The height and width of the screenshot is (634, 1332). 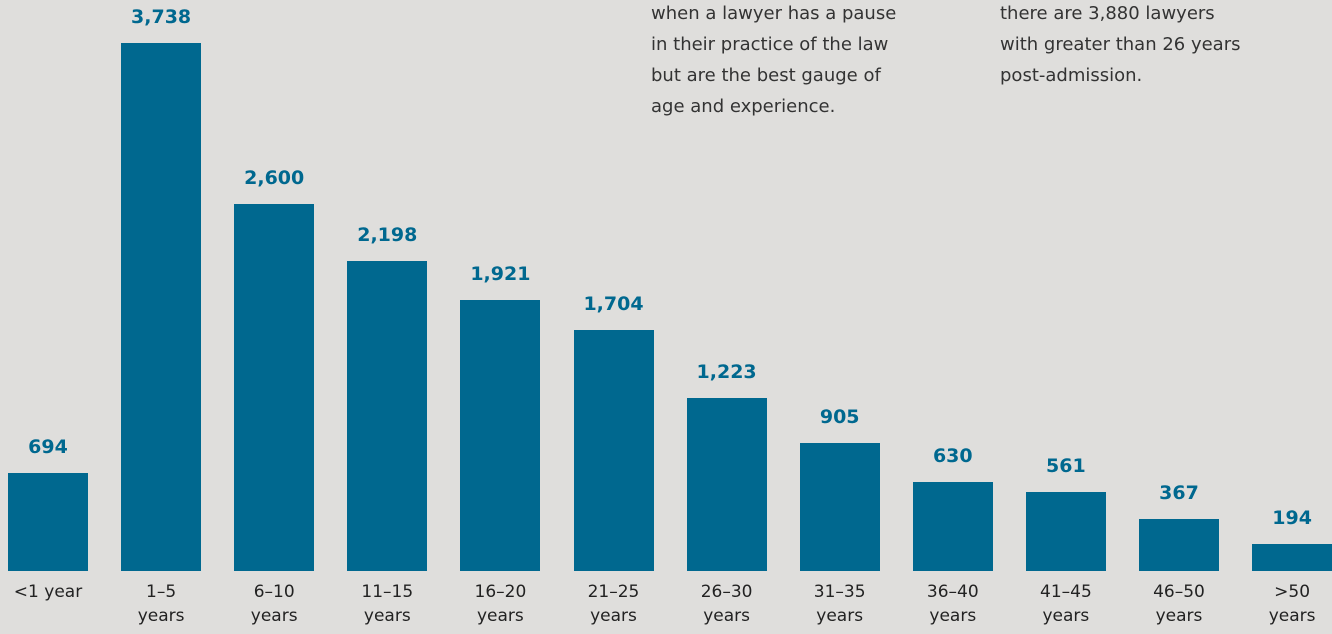 What do you see at coordinates (1179, 604) in the screenshot?
I see `x-tick-label: 46–50 years` at bounding box center [1179, 604].